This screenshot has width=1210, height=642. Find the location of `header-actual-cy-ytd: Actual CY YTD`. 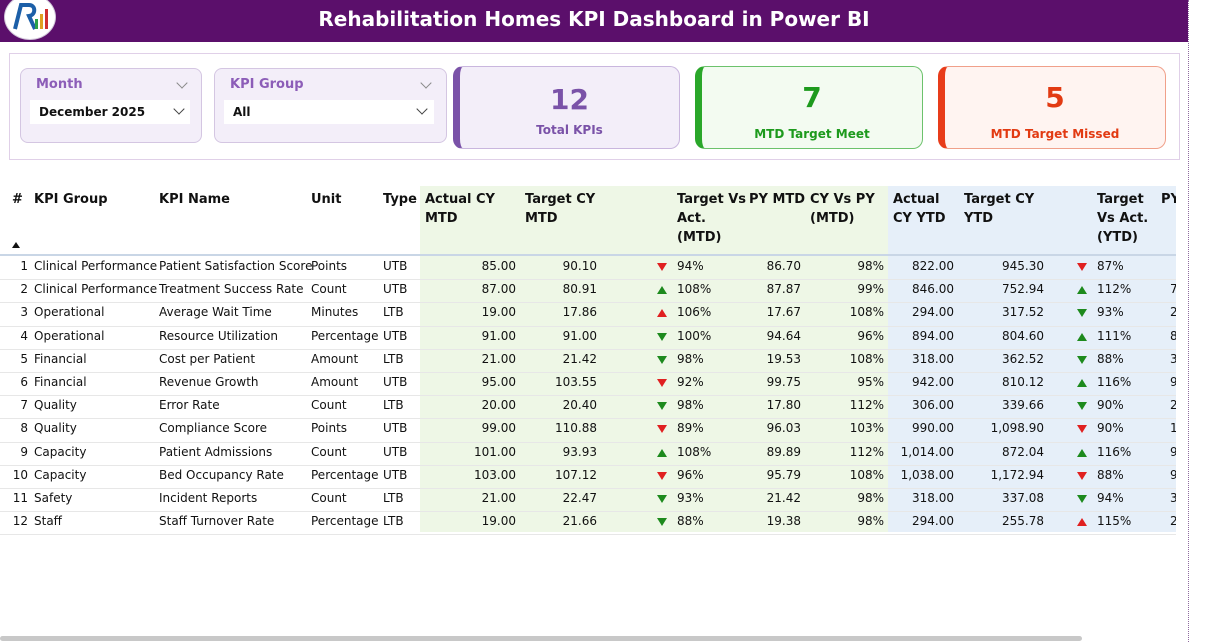

header-actual-cy-ytd: Actual CY YTD is located at coordinates (919, 209).